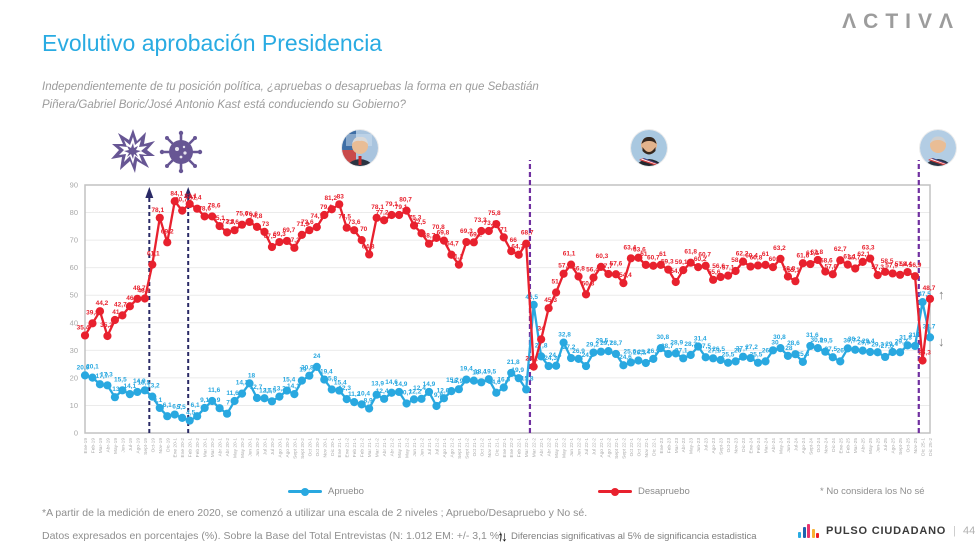 This screenshot has height=549, width=978. What do you see at coordinates (368, 400) in the screenshot?
I see `svg-text: 8,9` at bounding box center [368, 400].